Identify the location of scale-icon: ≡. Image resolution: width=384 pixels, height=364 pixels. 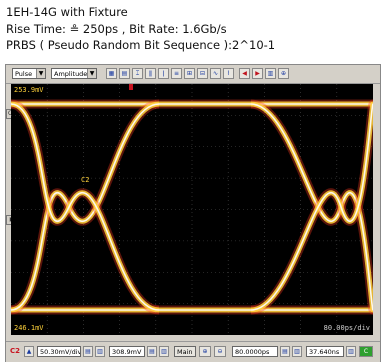
(176, 73).